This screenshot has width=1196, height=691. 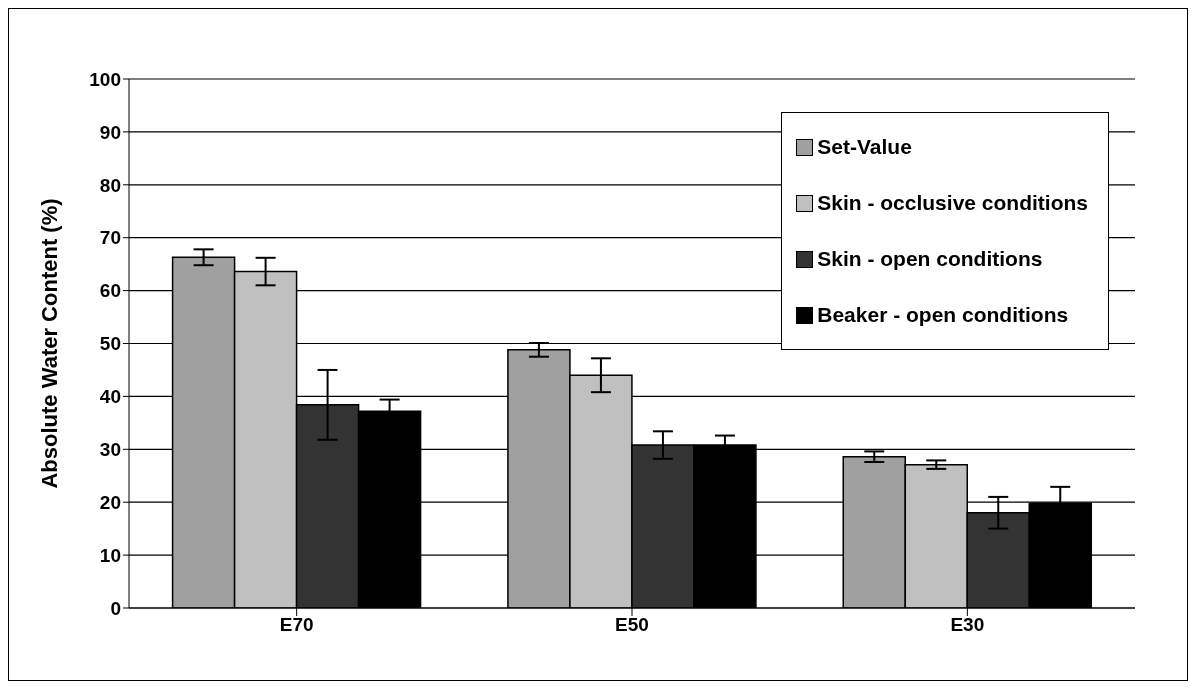 I want to click on legend-label: Set-Value, so click(x=864, y=147).